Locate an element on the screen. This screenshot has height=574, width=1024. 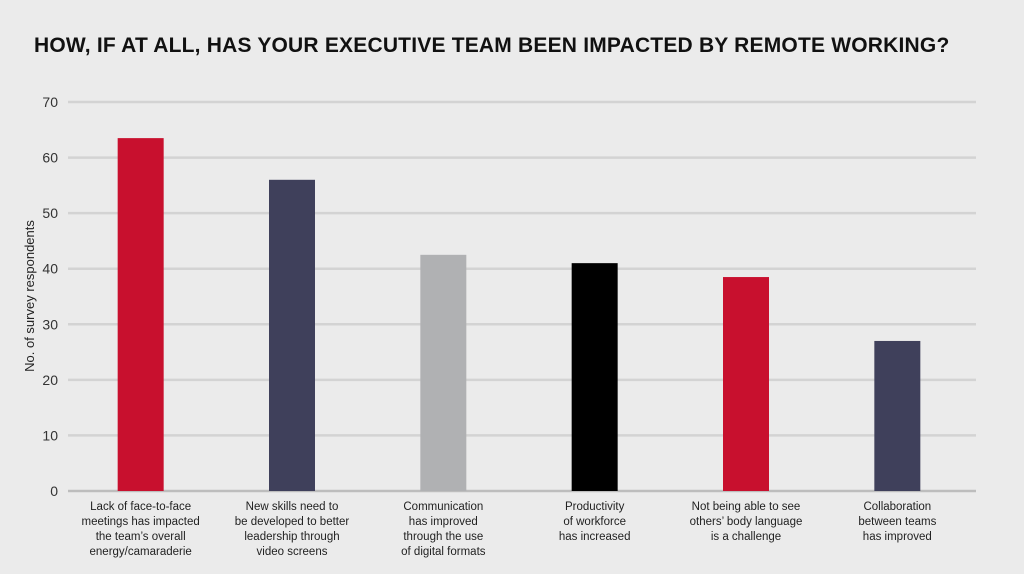
y-tick-label: 50 is located at coordinates (50, 213).